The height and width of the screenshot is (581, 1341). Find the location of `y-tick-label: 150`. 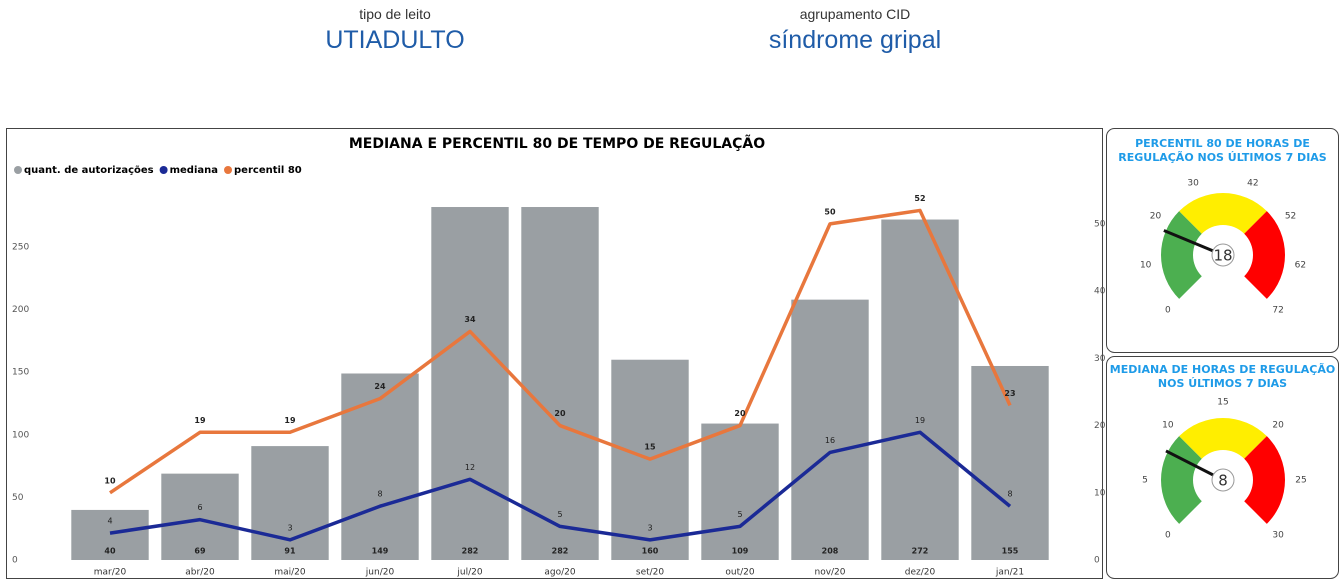

y-tick-label: 150 is located at coordinates (20, 373).